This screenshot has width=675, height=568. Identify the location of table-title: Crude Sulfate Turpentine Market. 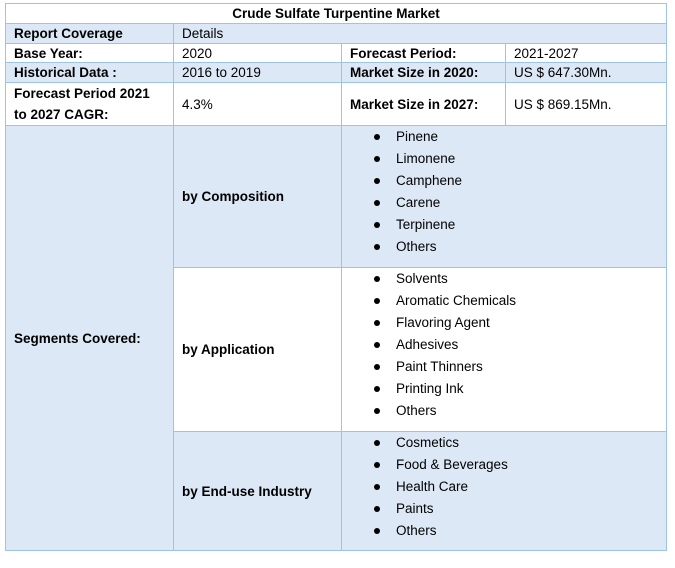
(336, 13).